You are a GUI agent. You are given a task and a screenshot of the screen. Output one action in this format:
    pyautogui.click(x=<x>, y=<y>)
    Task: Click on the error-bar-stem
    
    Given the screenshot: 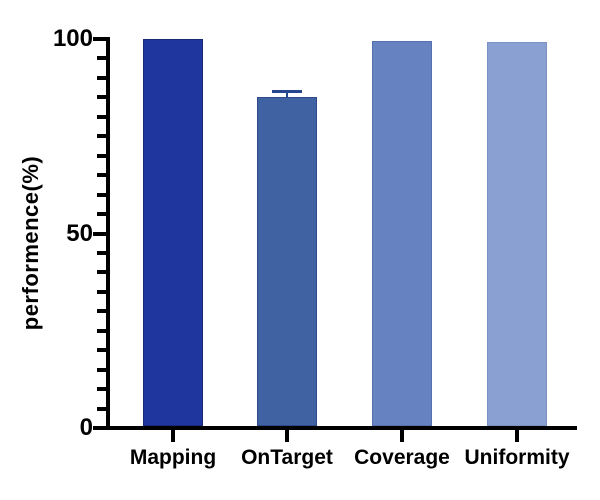 What is the action you would take?
    pyautogui.click(x=287, y=94)
    